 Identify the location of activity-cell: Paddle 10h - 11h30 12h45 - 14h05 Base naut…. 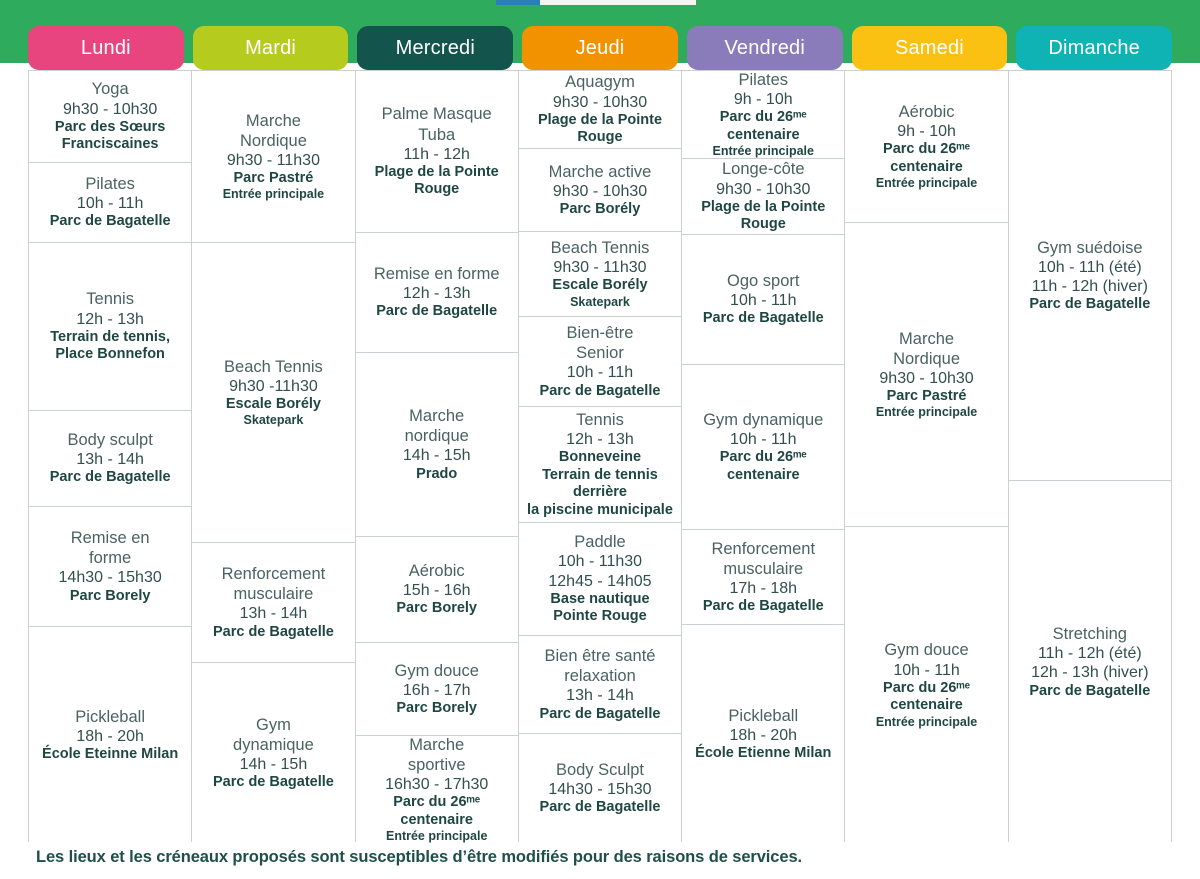
(600, 579).